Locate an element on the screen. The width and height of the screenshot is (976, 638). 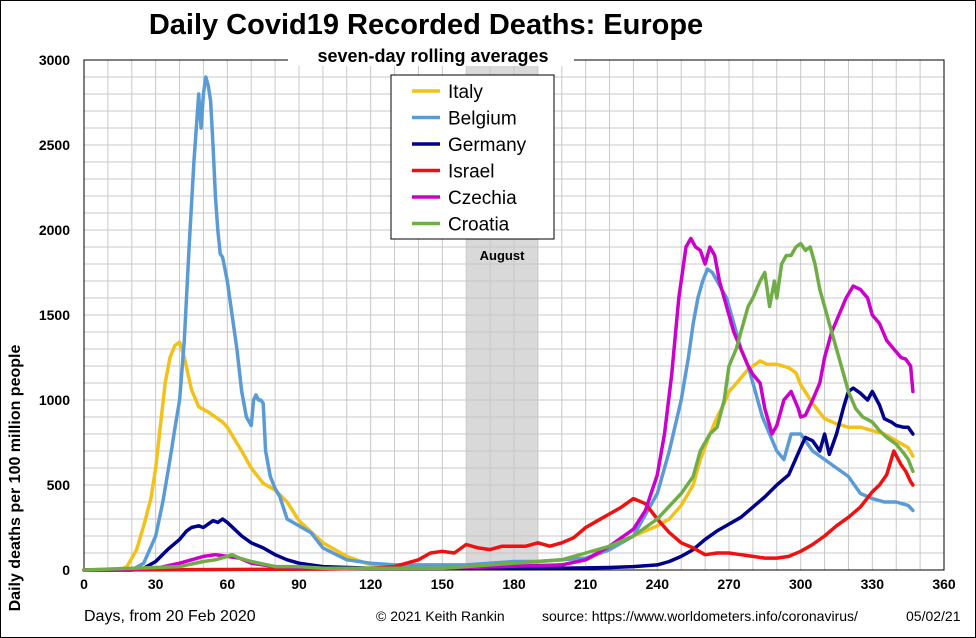
x-tick-label: 210 is located at coordinates (586, 584).